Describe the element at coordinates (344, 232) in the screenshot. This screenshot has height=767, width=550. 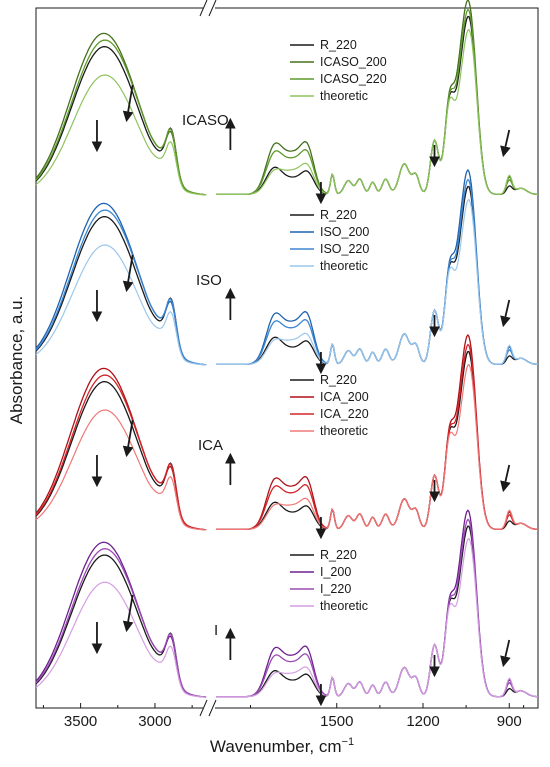
I see `legend-label-iso-iso_200: ISO_200` at that location.